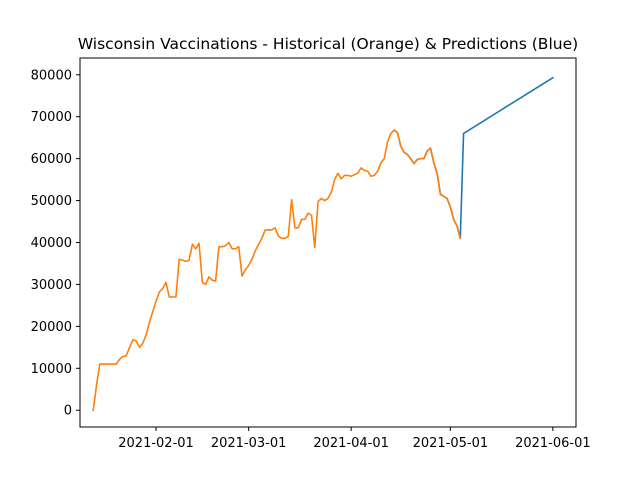 The image size is (640, 480). Describe the element at coordinates (351, 443) in the screenshot. I see `x-tick-label: 2021-04-01` at that location.